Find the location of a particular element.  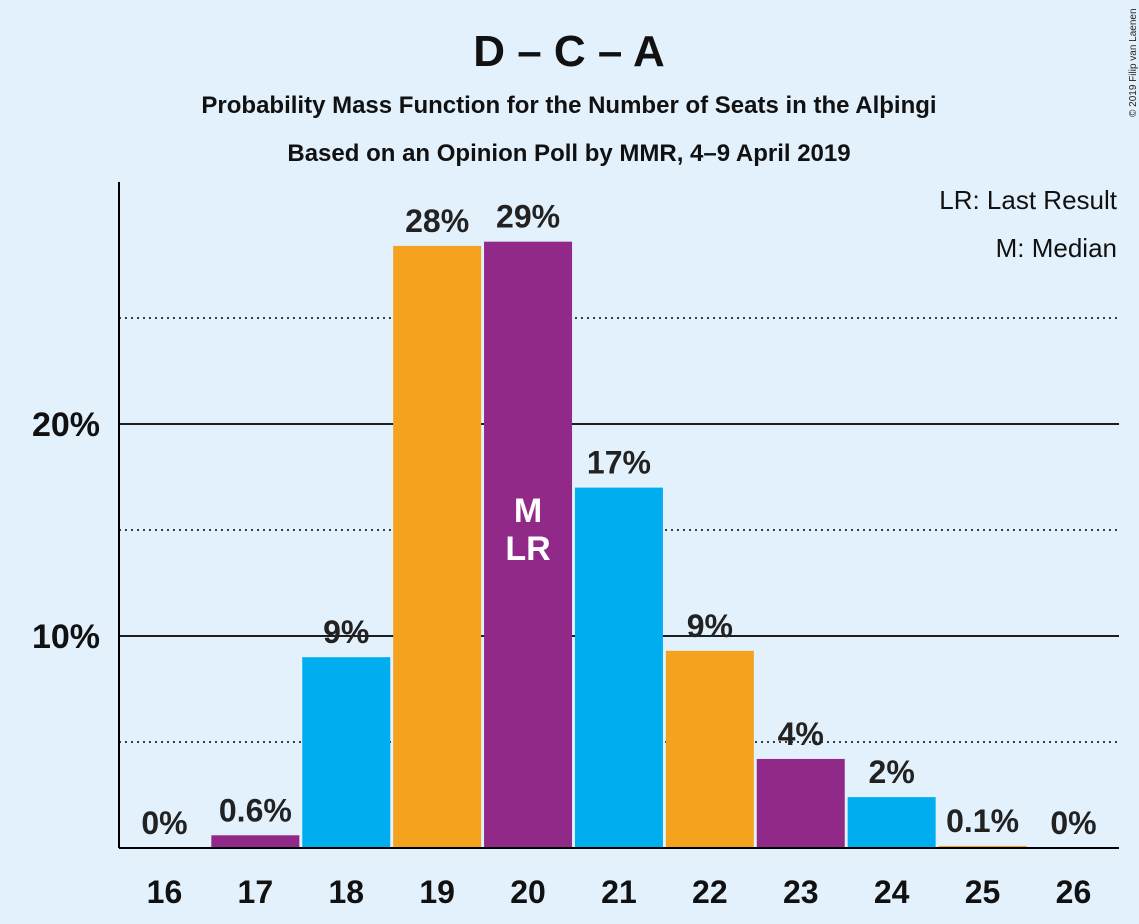

legend-median: M: Median is located at coordinates (1056, 248).